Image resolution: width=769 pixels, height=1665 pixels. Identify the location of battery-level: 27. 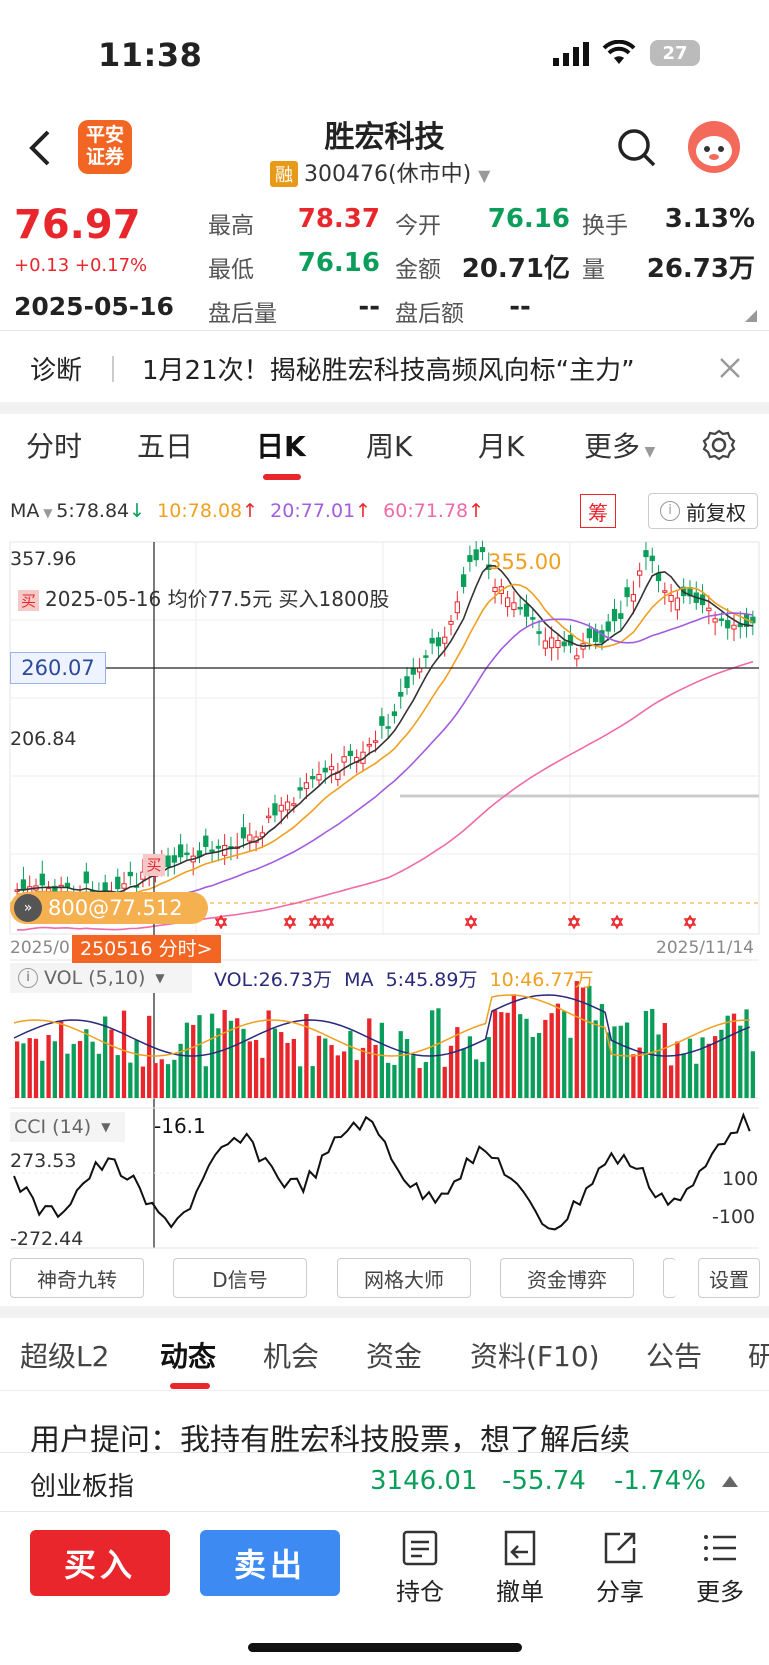
(675, 53).